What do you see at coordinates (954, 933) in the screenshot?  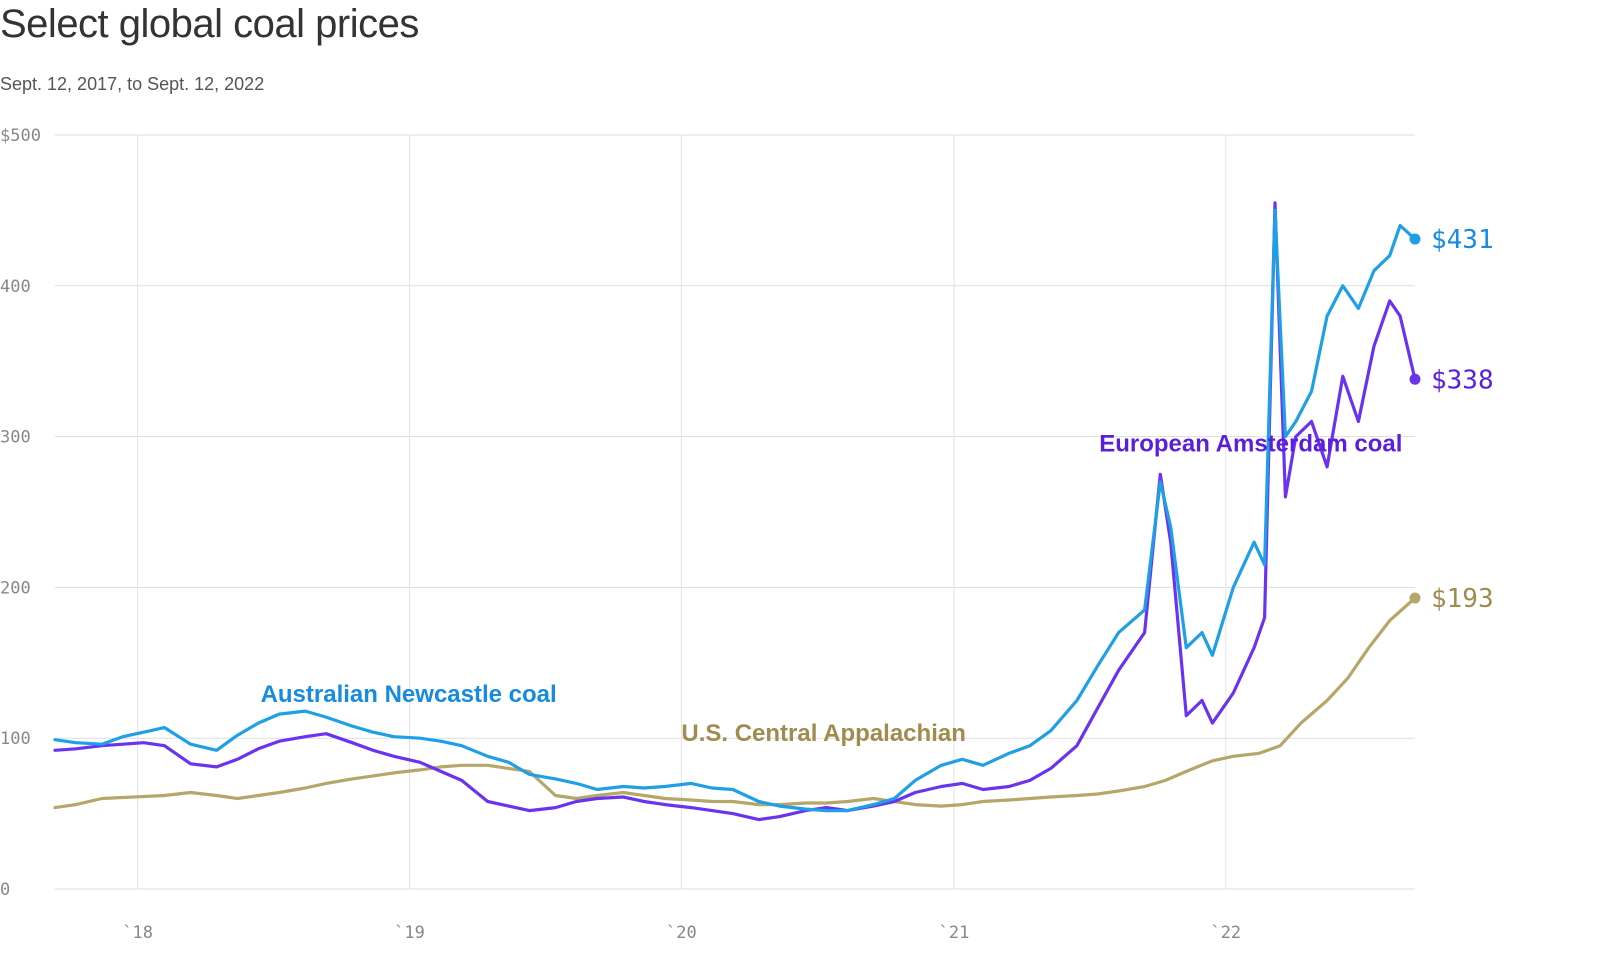 I see `x-tick-label: `21` at bounding box center [954, 933].